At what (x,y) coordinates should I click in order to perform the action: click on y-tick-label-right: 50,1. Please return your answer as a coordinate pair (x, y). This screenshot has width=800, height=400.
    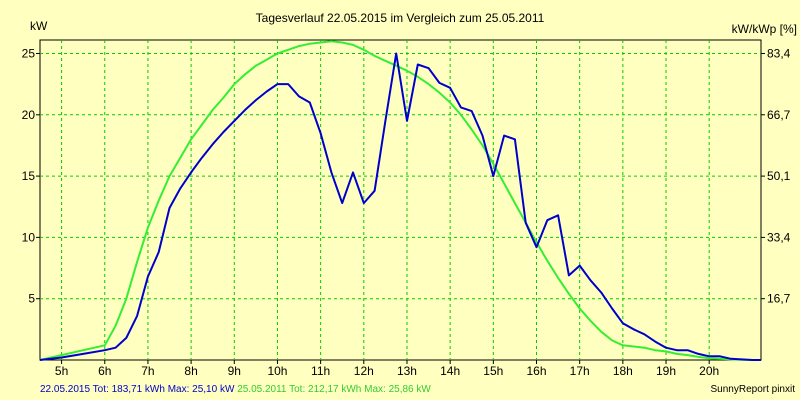
    Looking at the image, I should click on (779, 176).